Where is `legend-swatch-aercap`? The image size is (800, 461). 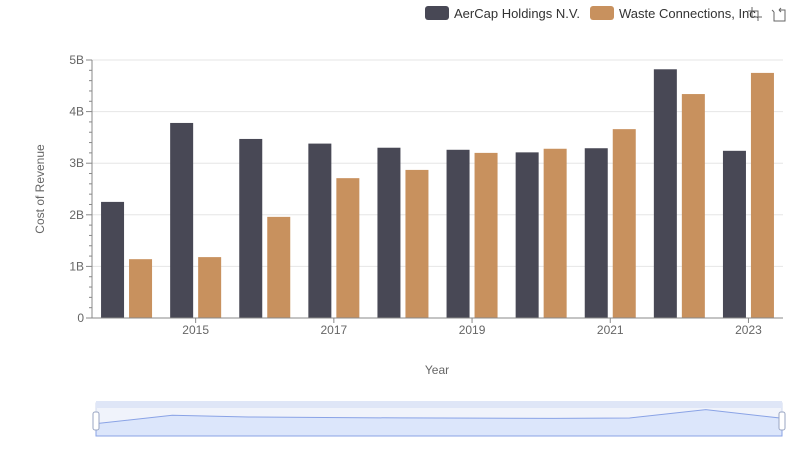
legend-swatch-aercap is located at coordinates (437, 13).